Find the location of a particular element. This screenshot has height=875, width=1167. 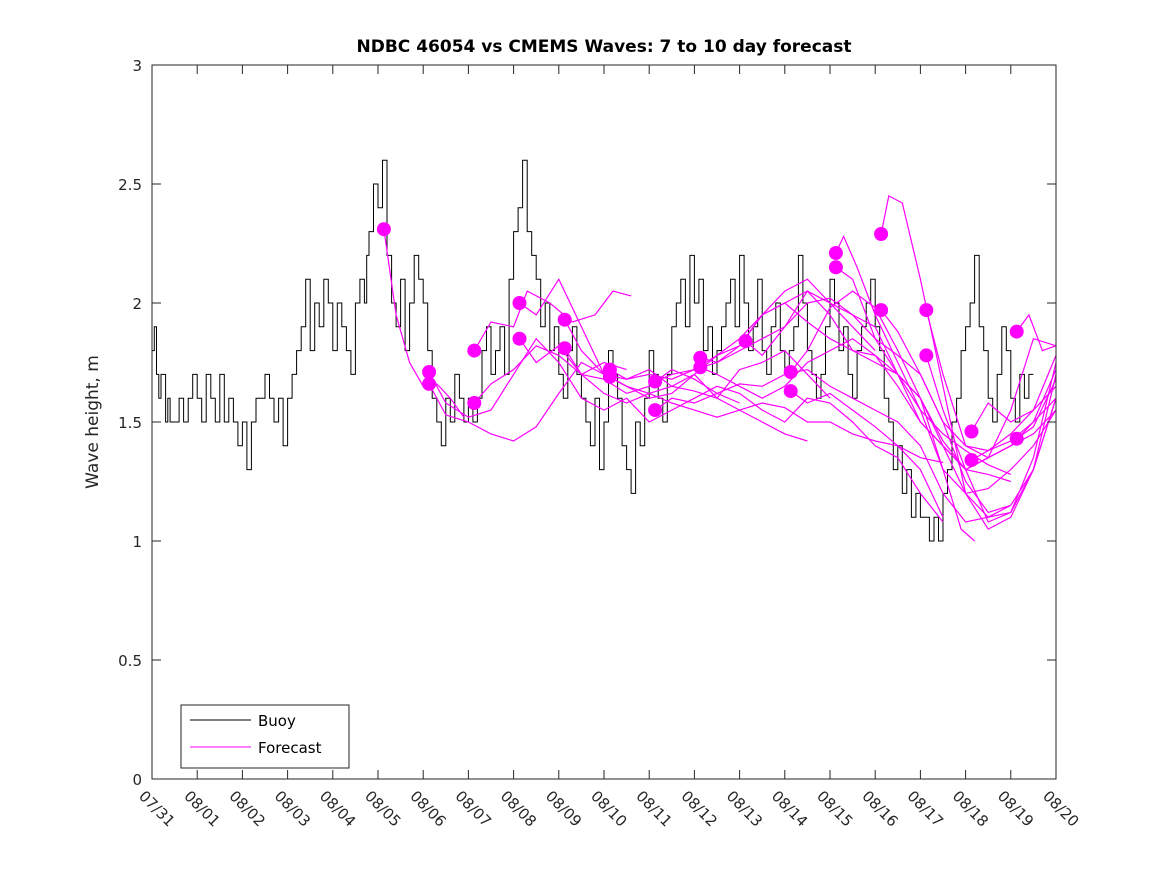

y-tick-label: 0 is located at coordinates (137, 780).